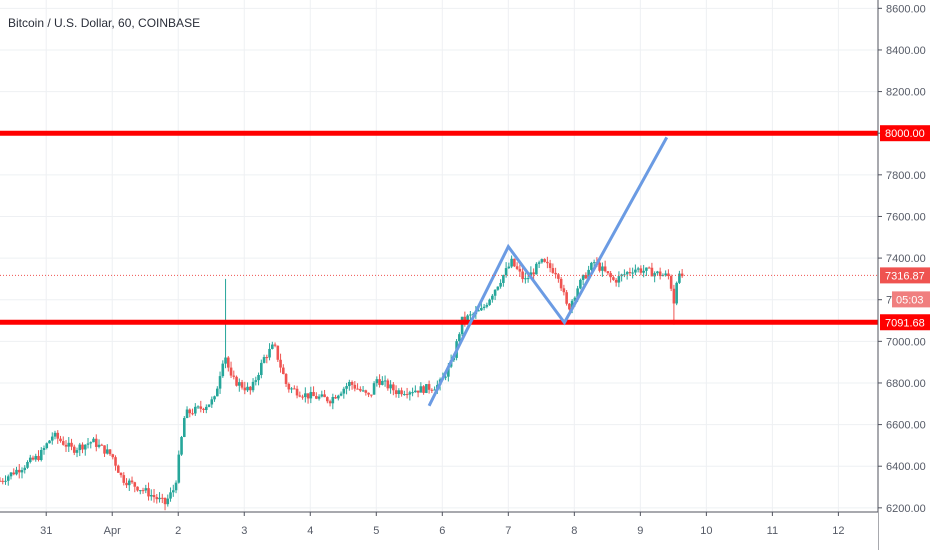 The width and height of the screenshot is (932, 550). Describe the element at coordinates (310, 531) in the screenshot. I see `time-tick-label: 4` at that location.